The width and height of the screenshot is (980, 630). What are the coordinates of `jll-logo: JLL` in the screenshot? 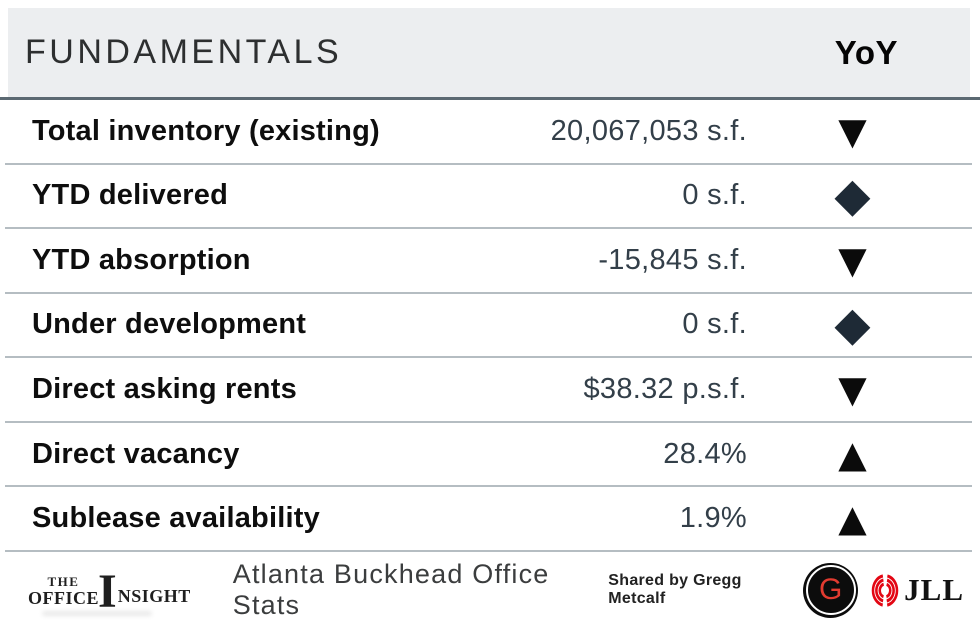 It's located at (917, 590).